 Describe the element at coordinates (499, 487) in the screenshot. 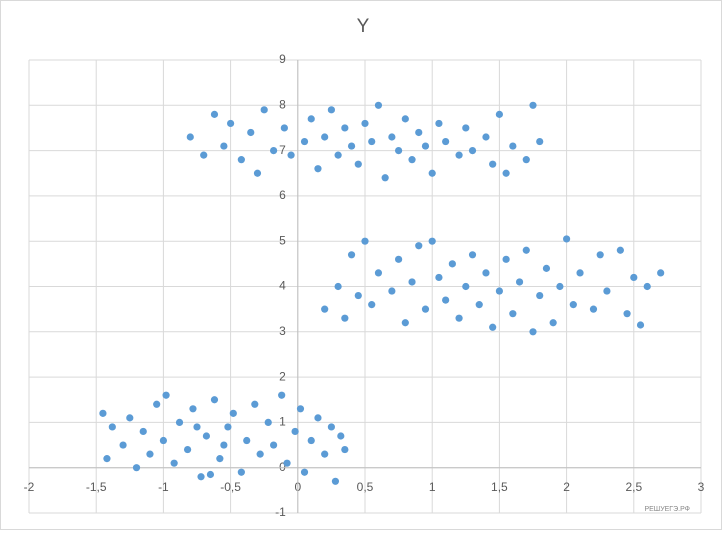

I see `x-tick-label: 1,5` at that location.